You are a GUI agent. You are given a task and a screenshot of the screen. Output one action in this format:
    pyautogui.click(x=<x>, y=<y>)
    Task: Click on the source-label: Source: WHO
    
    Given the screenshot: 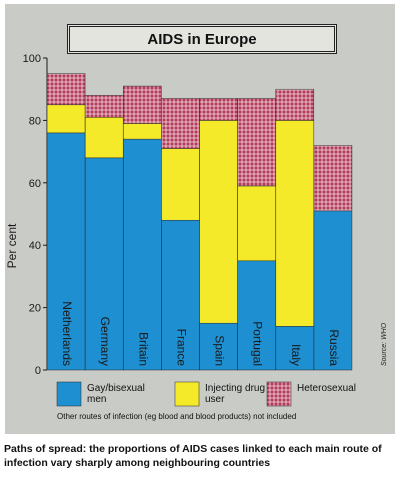 What is the action you would take?
    pyautogui.click(x=384, y=344)
    